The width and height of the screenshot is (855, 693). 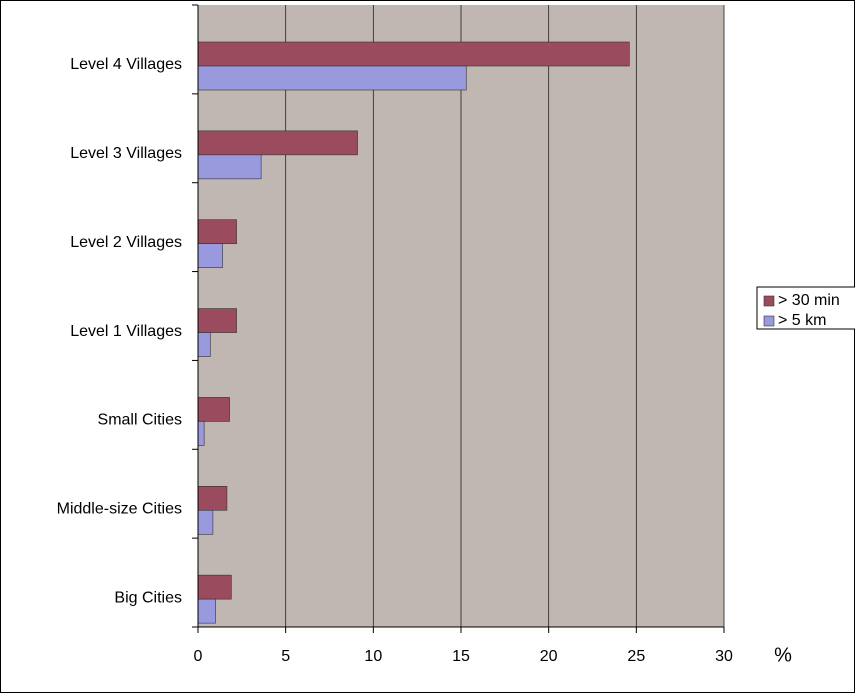 I want to click on x-tick-label: 0, so click(x=198, y=656).